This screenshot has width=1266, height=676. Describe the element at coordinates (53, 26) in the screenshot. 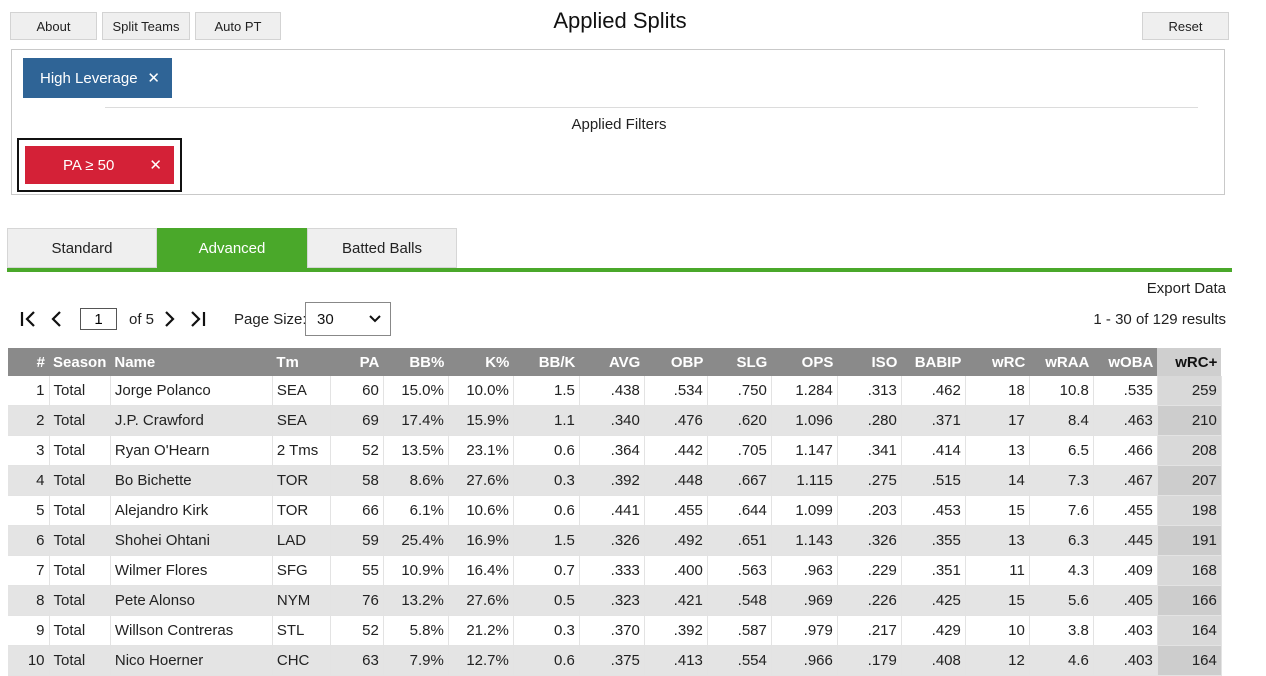

I see `about-button: About` at that location.